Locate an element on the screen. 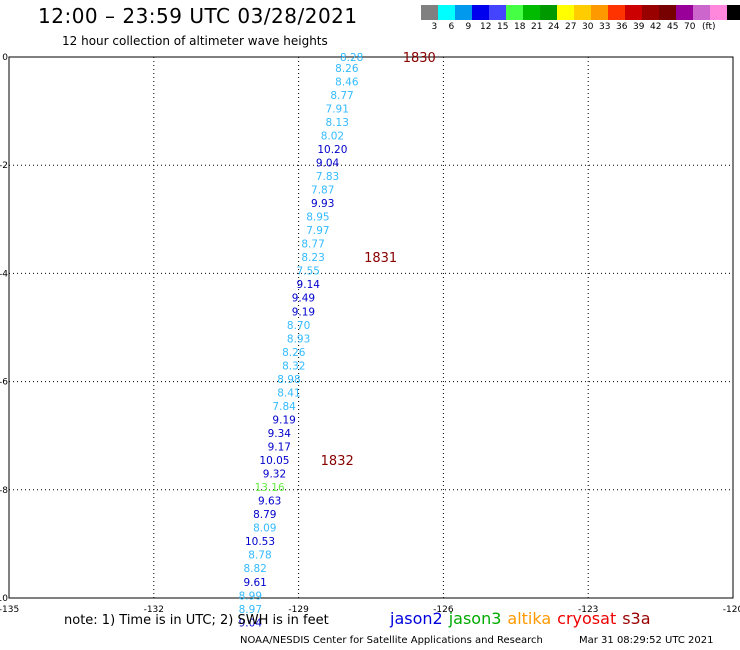 This screenshot has height=650, width=740. satellite-jason3: jason3 is located at coordinates (475, 618).